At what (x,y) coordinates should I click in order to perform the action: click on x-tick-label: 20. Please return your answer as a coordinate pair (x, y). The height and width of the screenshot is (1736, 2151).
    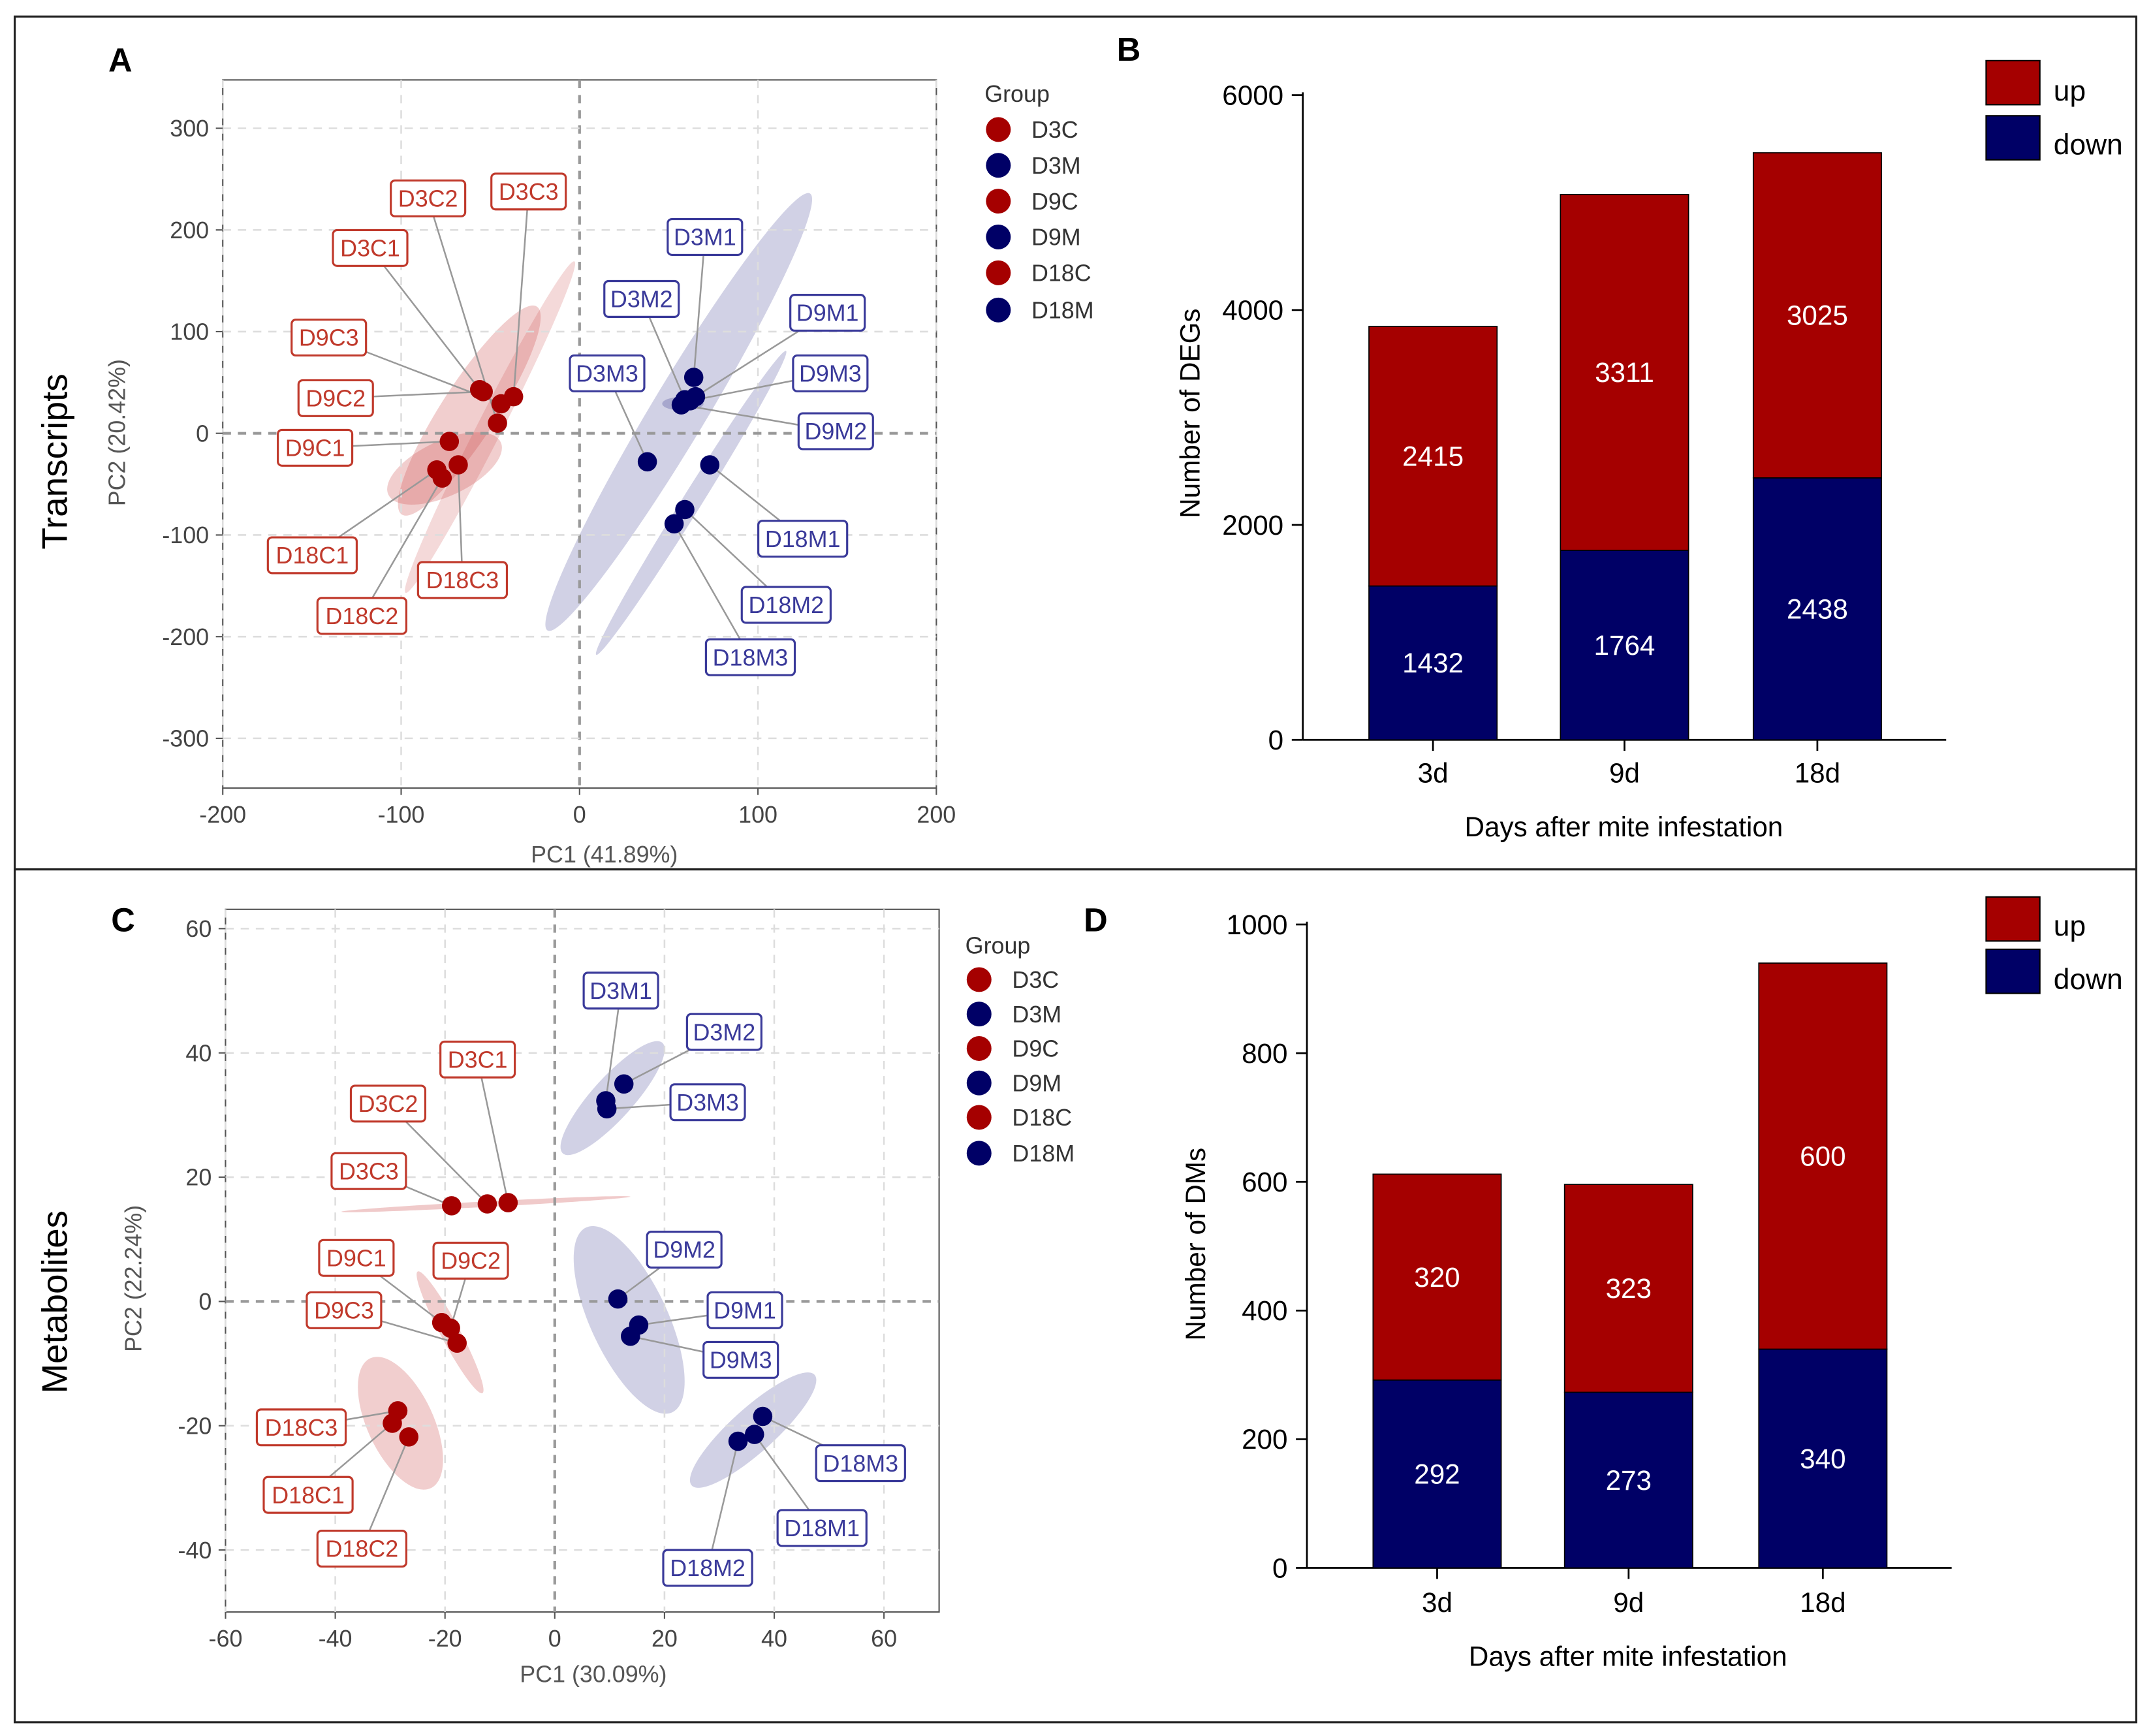
    Looking at the image, I should click on (665, 1639).